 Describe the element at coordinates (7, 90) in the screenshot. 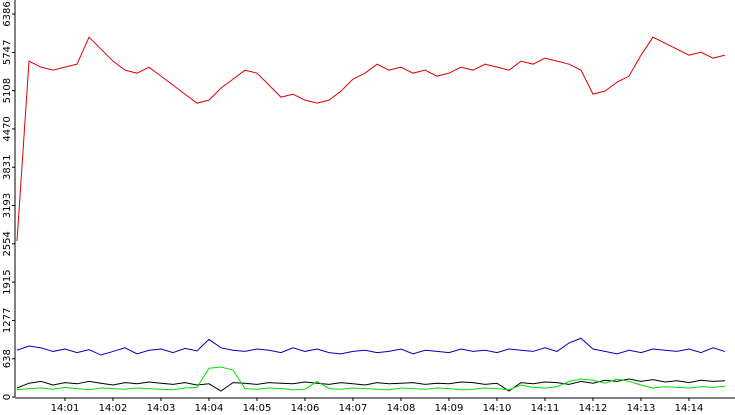

I see `y-tick-label: 5108` at that location.